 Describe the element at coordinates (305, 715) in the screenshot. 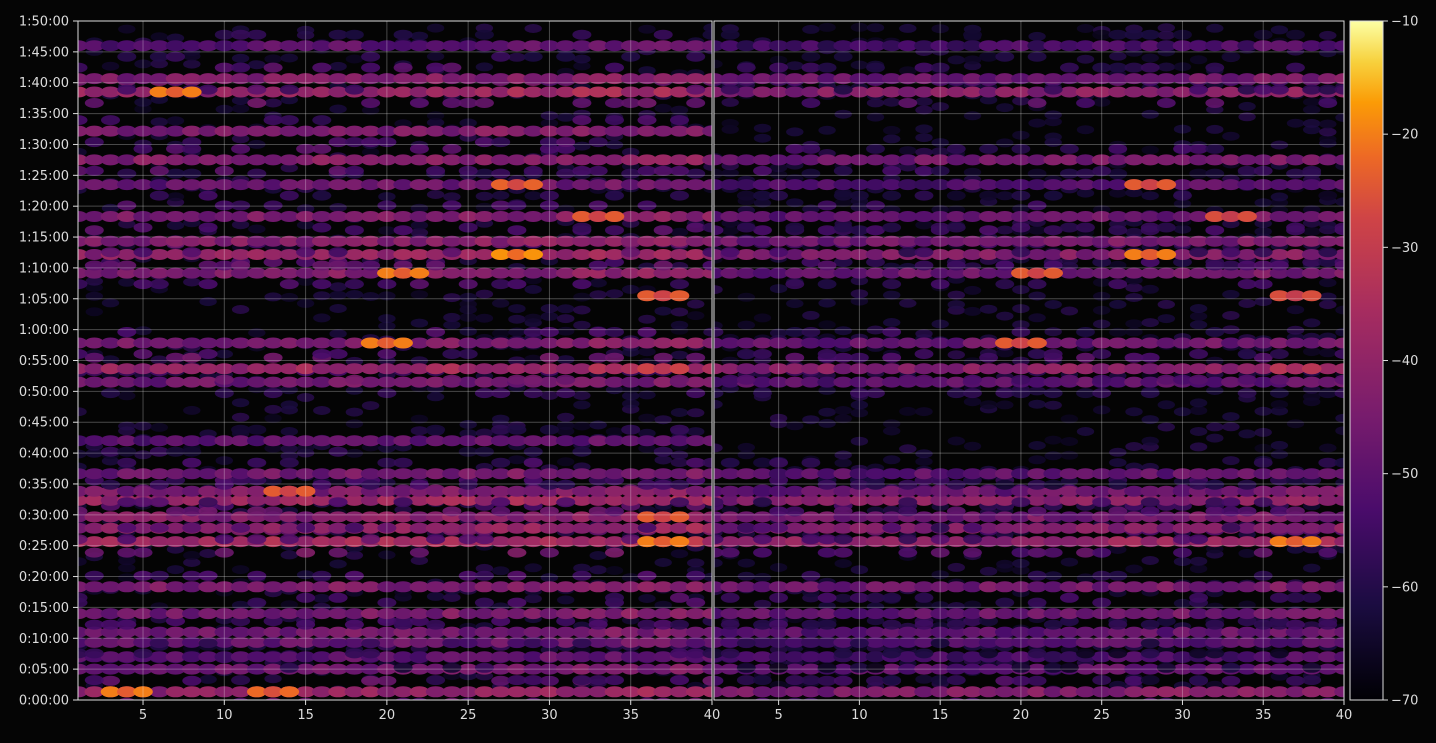

I see `x-tick-label: 15` at that location.